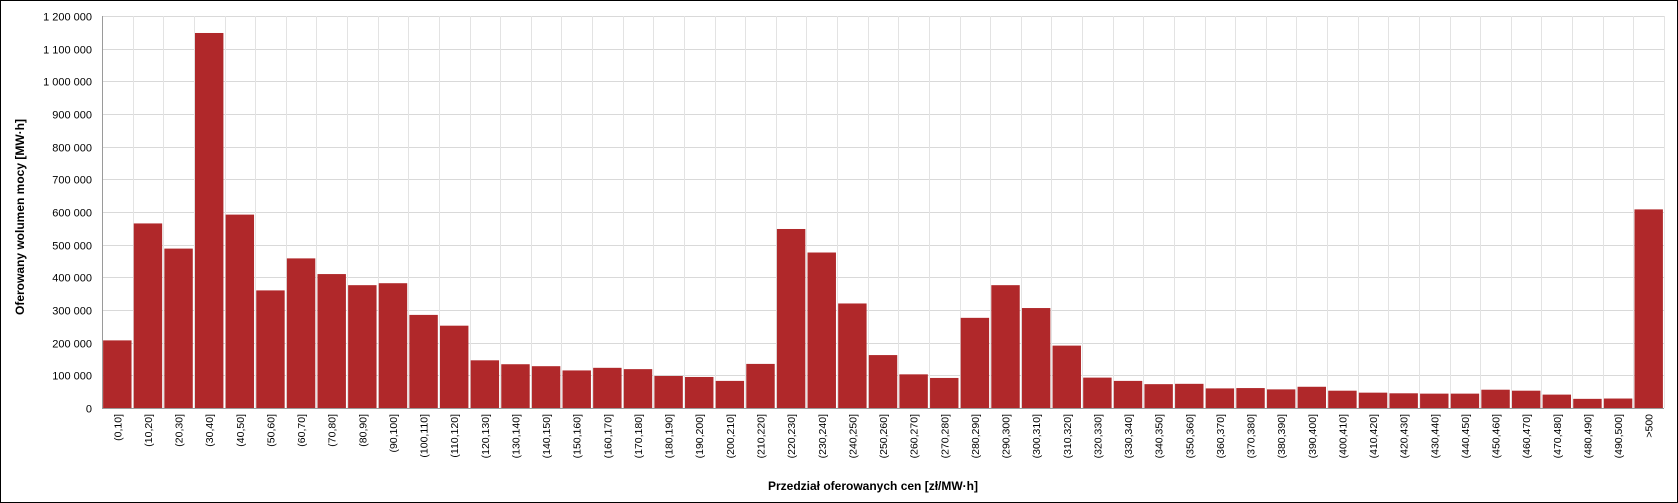 This screenshot has height=503, width=1678. What do you see at coordinates (1098, 436) in the screenshot?
I see `x-tick-label: (320,330]` at bounding box center [1098, 436].